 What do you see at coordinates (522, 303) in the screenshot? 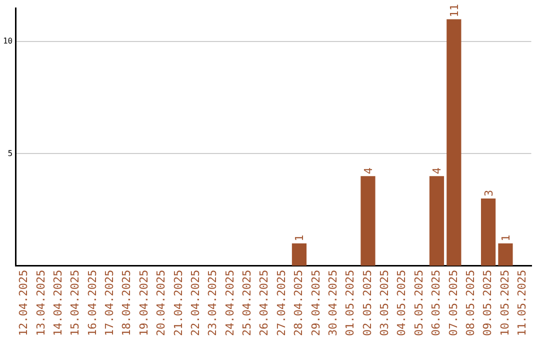
I see `x-tick-label: 11.05.2025` at bounding box center [522, 303].